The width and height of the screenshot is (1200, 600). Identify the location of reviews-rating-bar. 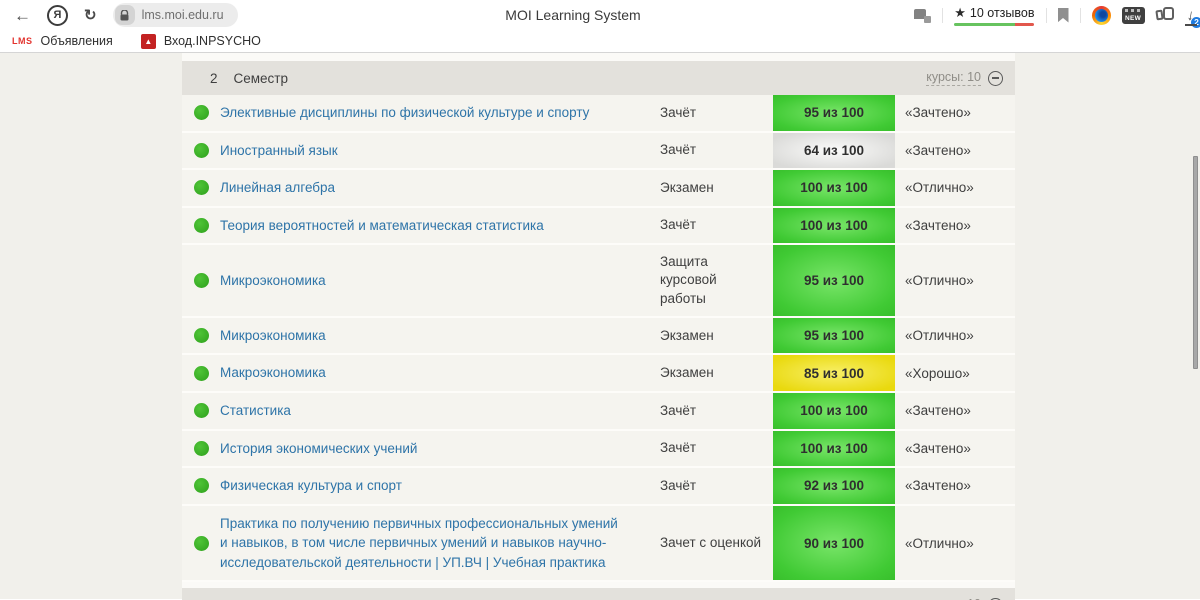
(994, 24).